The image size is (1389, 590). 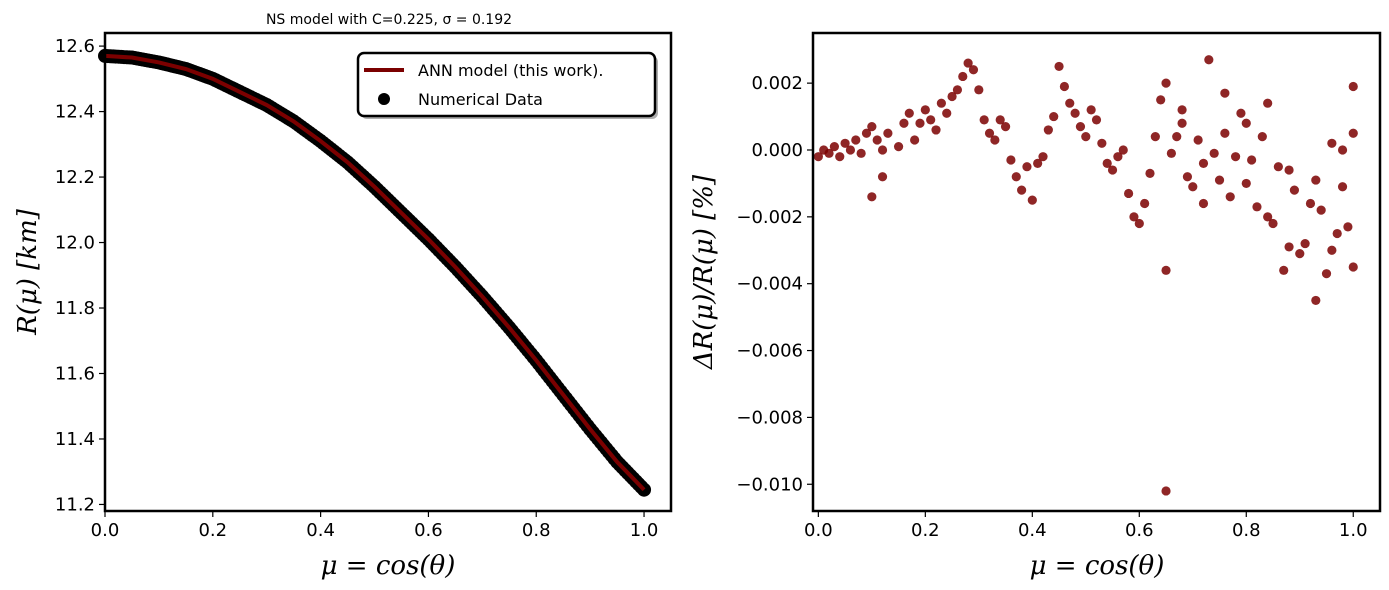 What do you see at coordinates (428, 530) in the screenshot?
I see `left-x-tick-label: 0.6` at bounding box center [428, 530].